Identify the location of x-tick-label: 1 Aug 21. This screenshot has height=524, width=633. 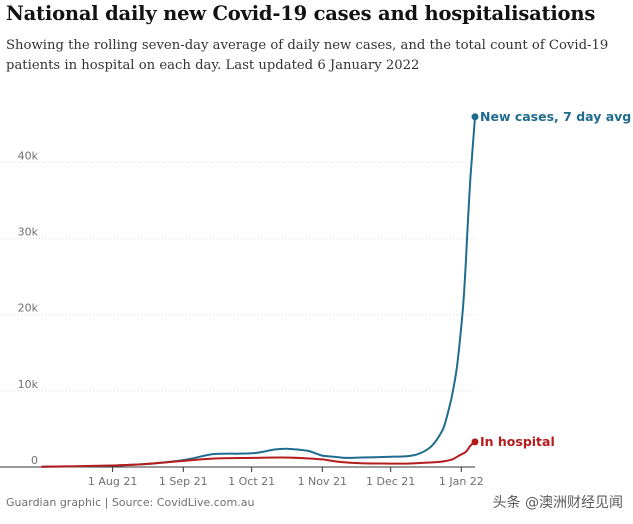
(112, 481).